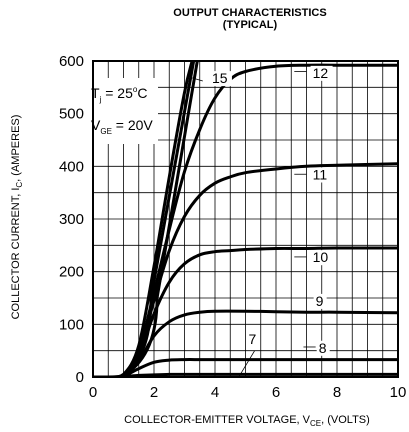  What do you see at coordinates (276, 392) in the screenshot?
I see `x-tick-label: 6` at bounding box center [276, 392].